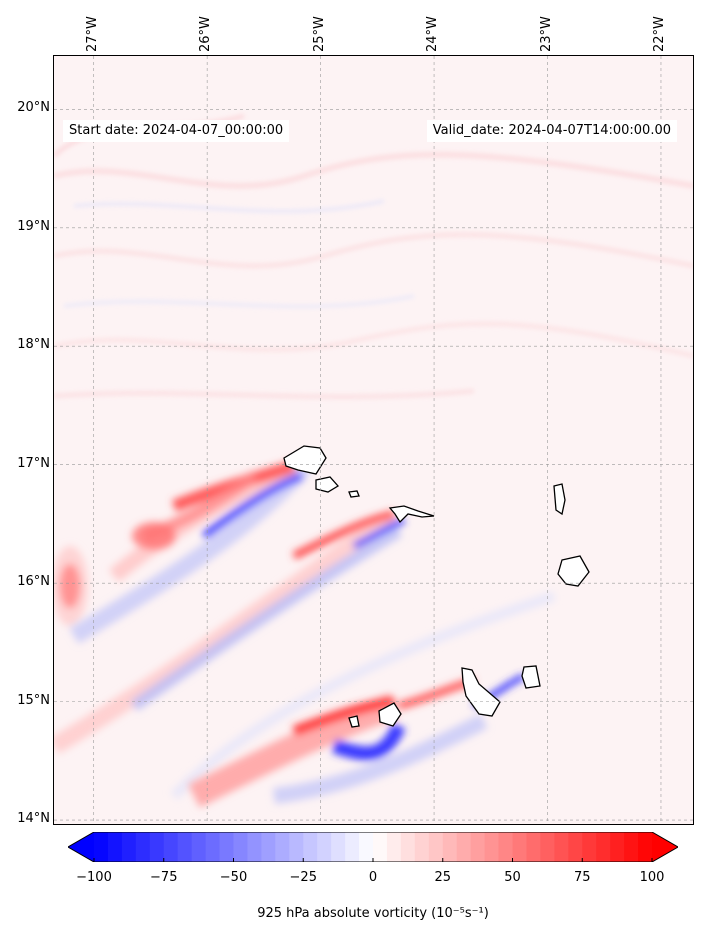 The height and width of the screenshot is (936, 703). I want to click on colorbar-tick-label: 50, so click(512, 877).